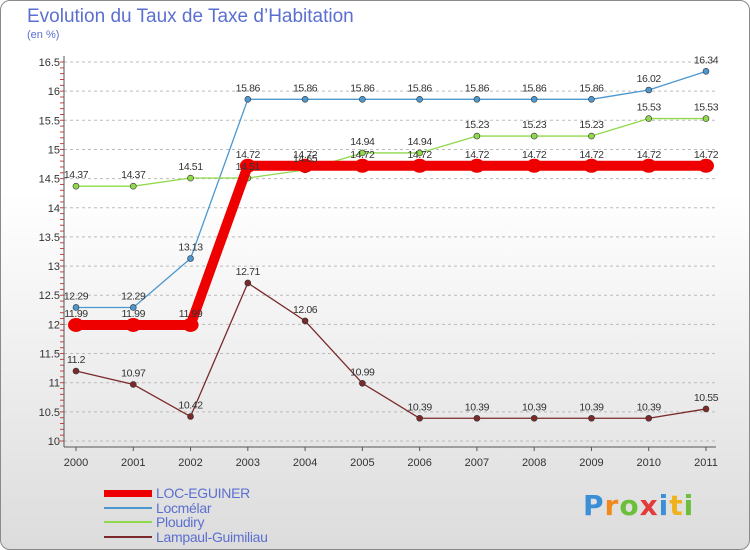 This screenshot has height=550, width=750. What do you see at coordinates (180, 522) in the screenshot?
I see `legend-label: Ploudiry` at bounding box center [180, 522].